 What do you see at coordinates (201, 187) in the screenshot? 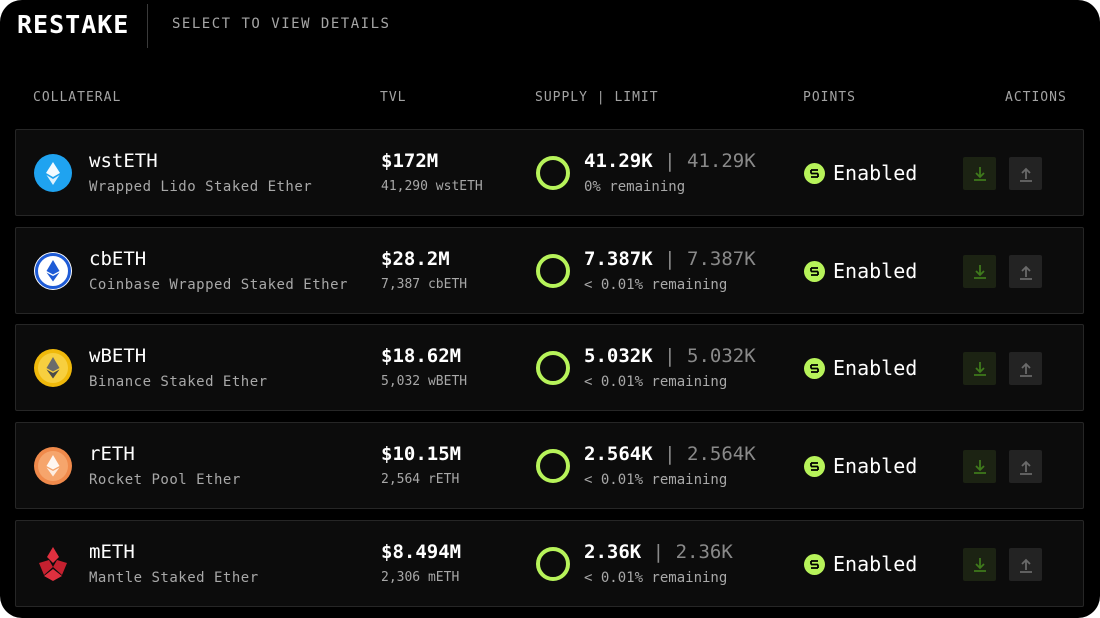
I see `asset-description: Wrapped Lido Staked Ether` at bounding box center [201, 187].